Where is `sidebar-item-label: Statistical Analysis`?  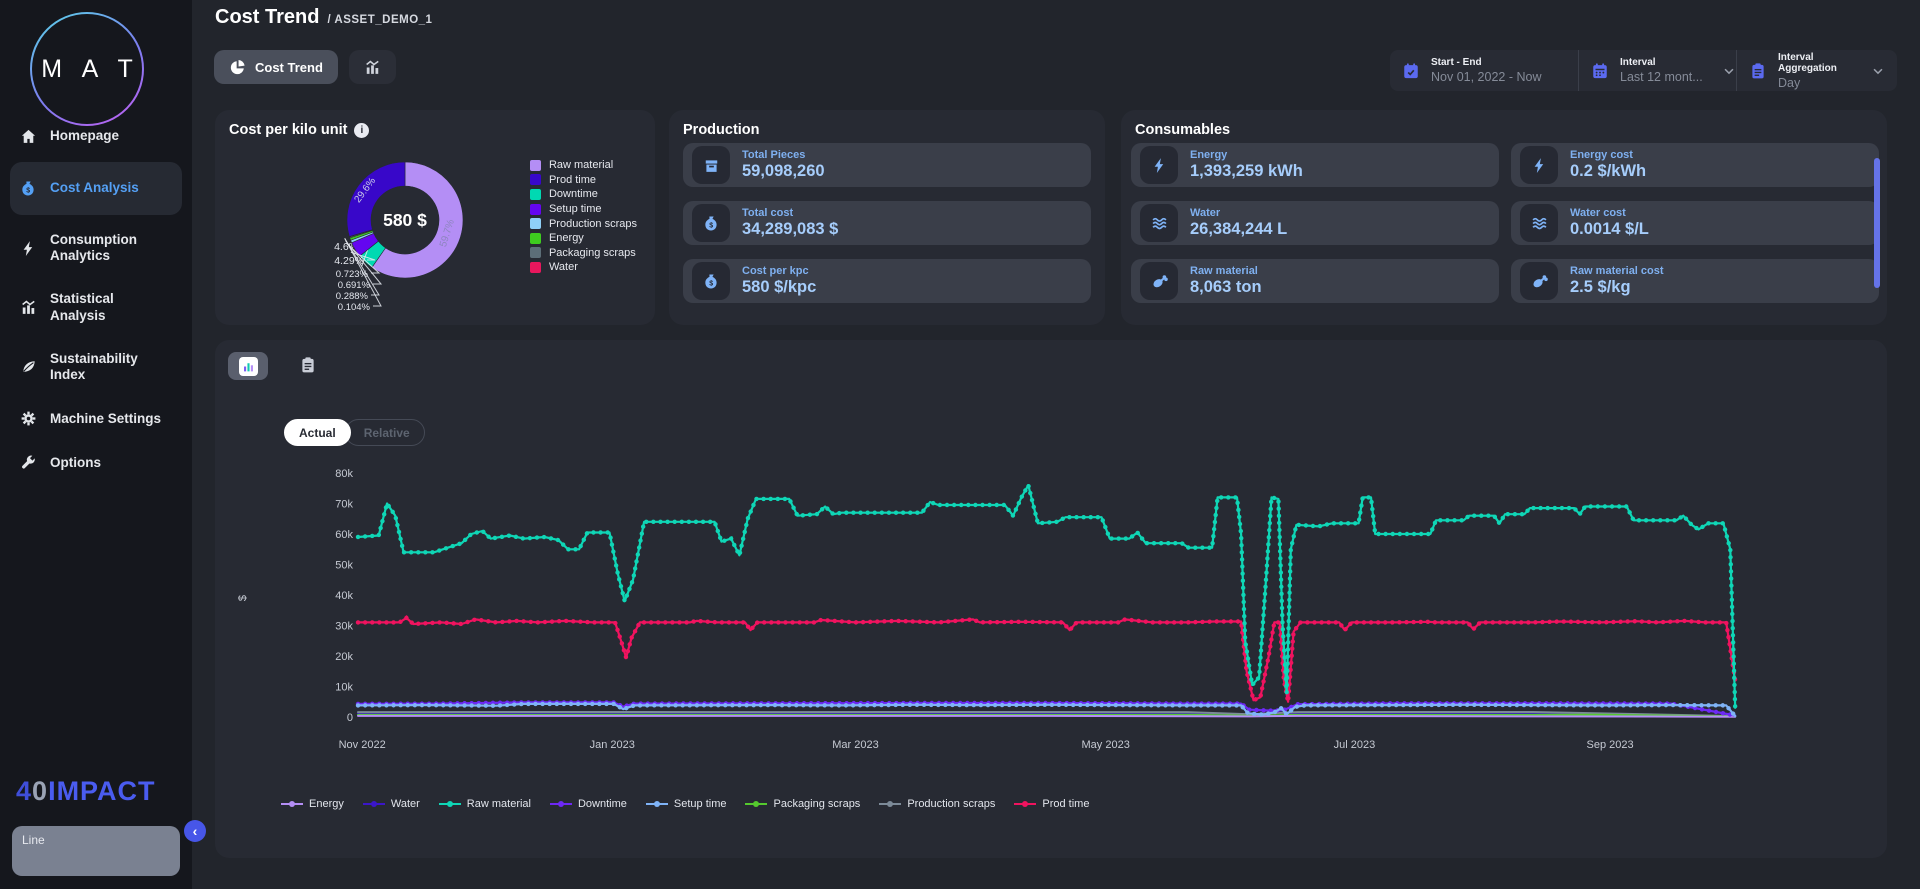 sidebar-item-label: Statistical Analysis is located at coordinates (82, 307).